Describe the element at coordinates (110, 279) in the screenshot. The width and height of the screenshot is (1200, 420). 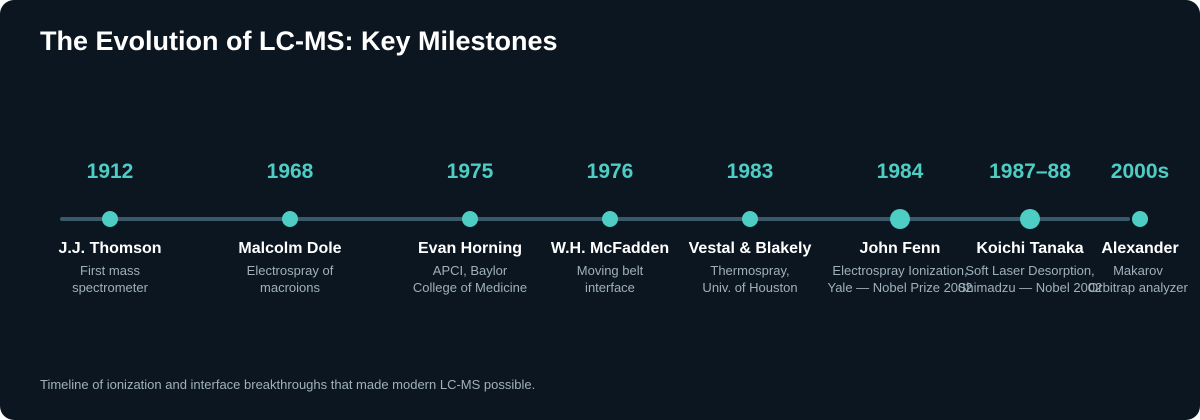
I see `milestone-description: First mass spectrometer` at that location.